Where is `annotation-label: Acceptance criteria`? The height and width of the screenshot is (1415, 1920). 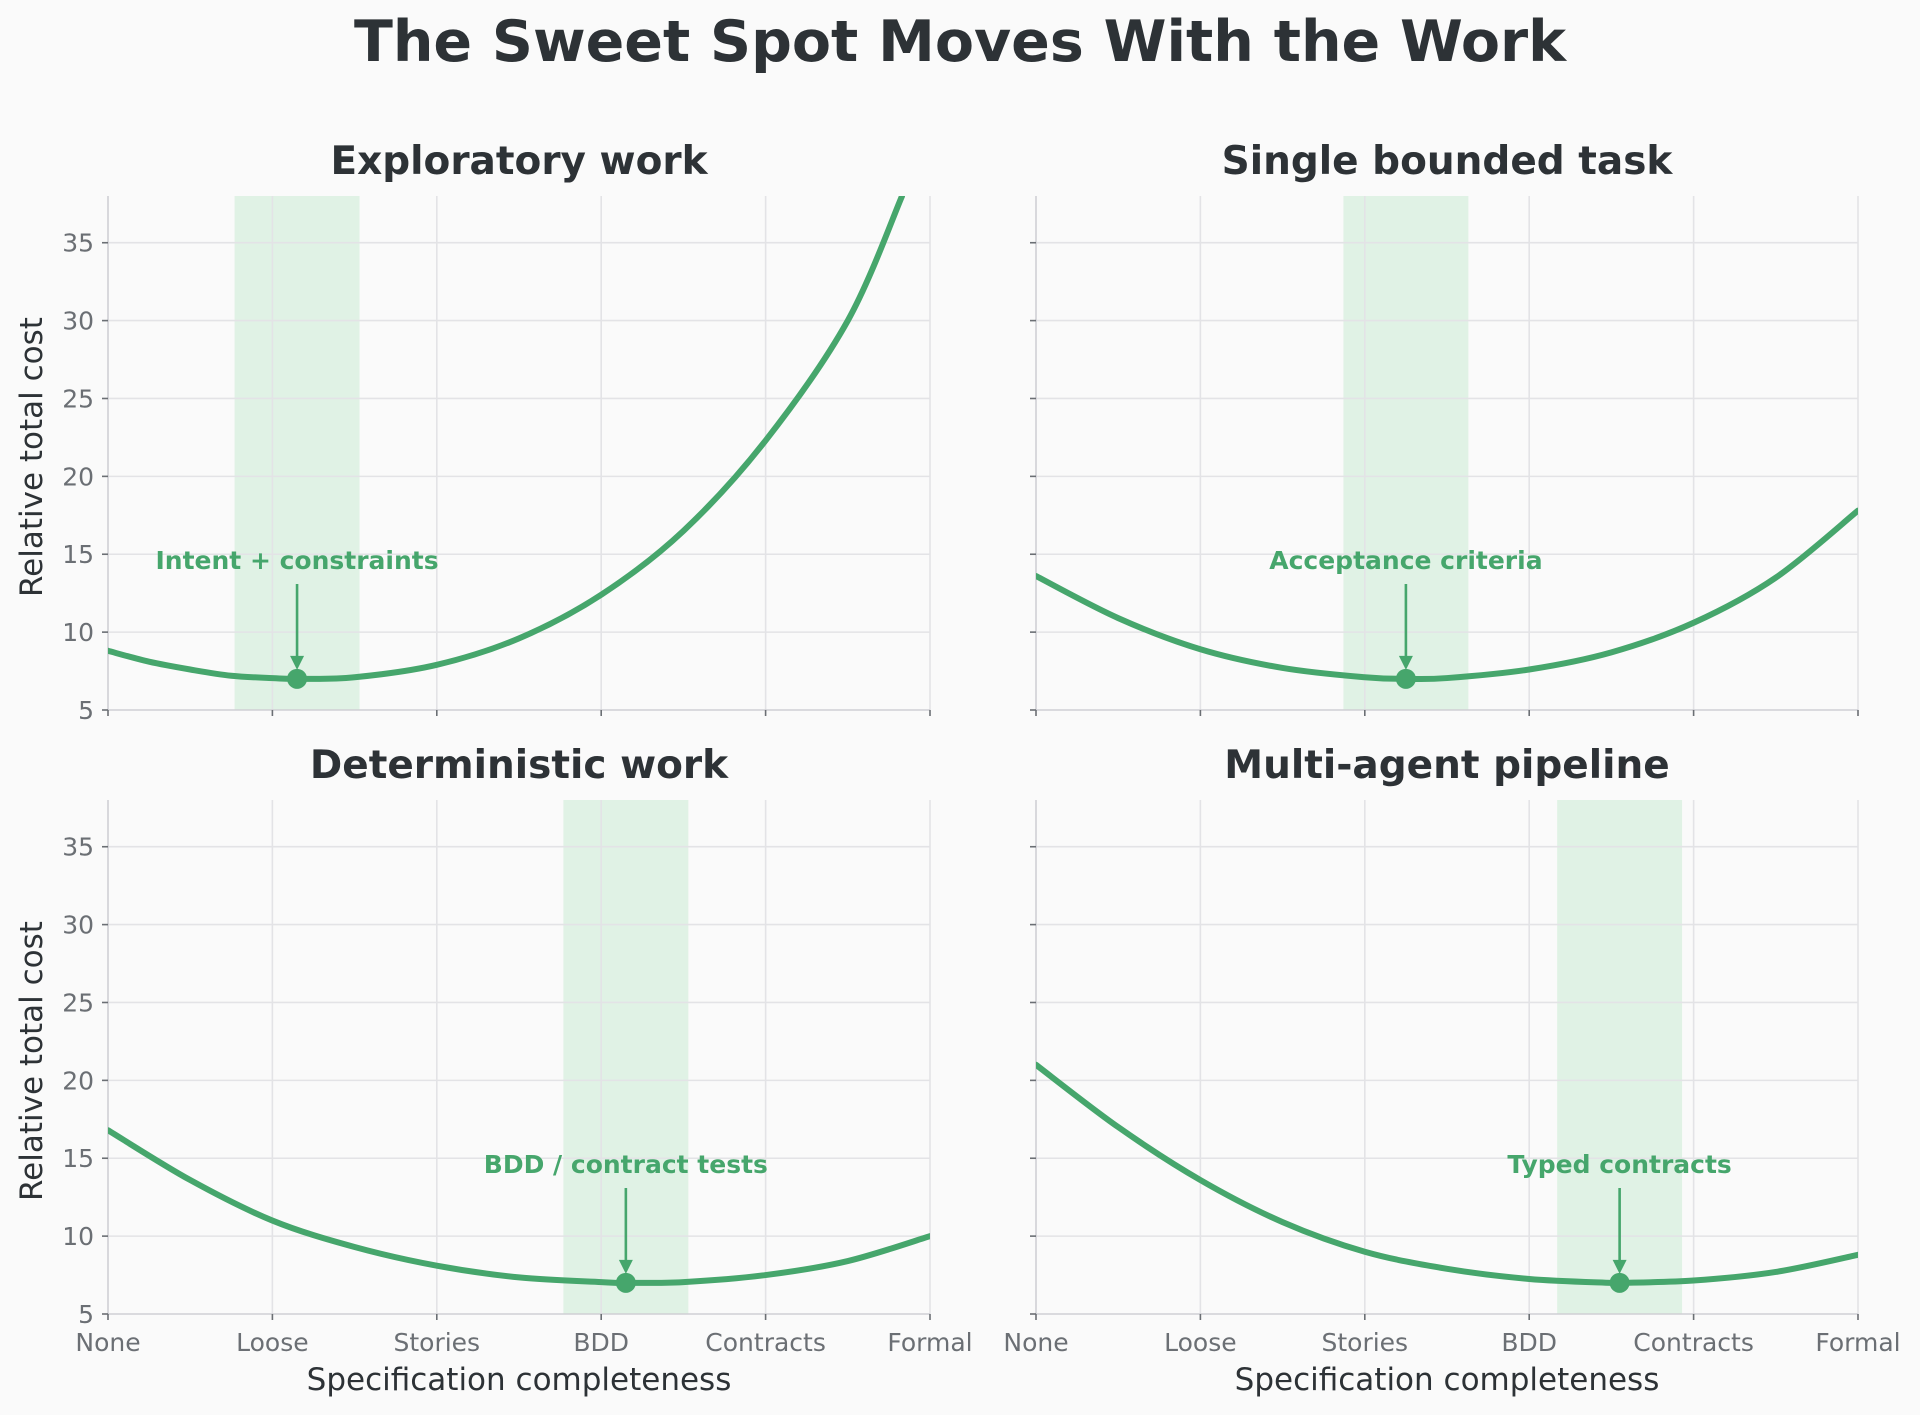 annotation-label: Acceptance criteria is located at coordinates (1405, 560).